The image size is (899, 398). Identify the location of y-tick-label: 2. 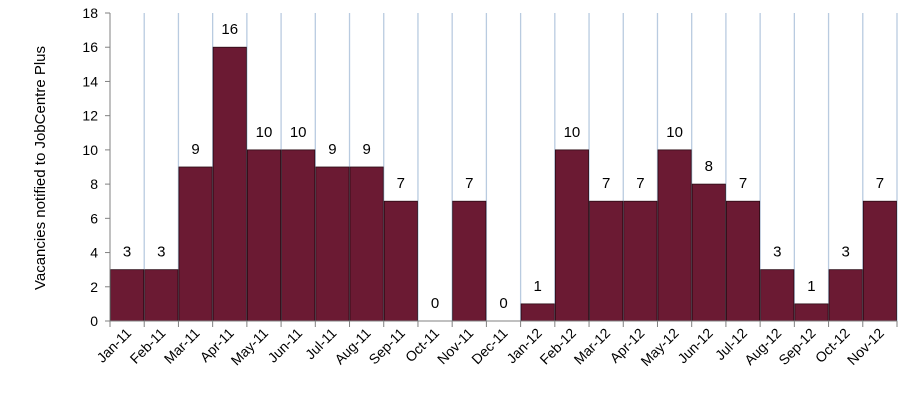
(94, 287).